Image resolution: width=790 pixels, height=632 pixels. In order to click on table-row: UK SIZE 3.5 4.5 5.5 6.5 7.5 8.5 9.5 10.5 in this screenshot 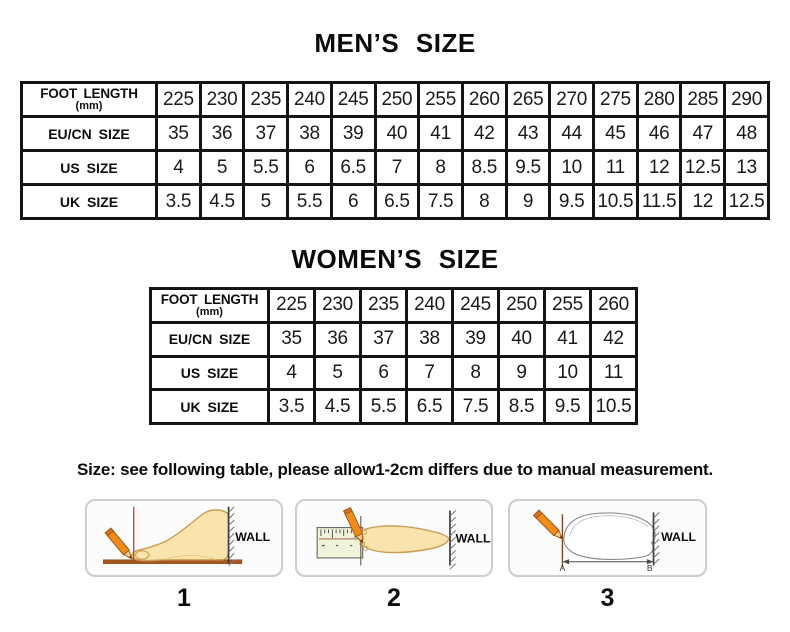, I will do `click(393, 406)`.